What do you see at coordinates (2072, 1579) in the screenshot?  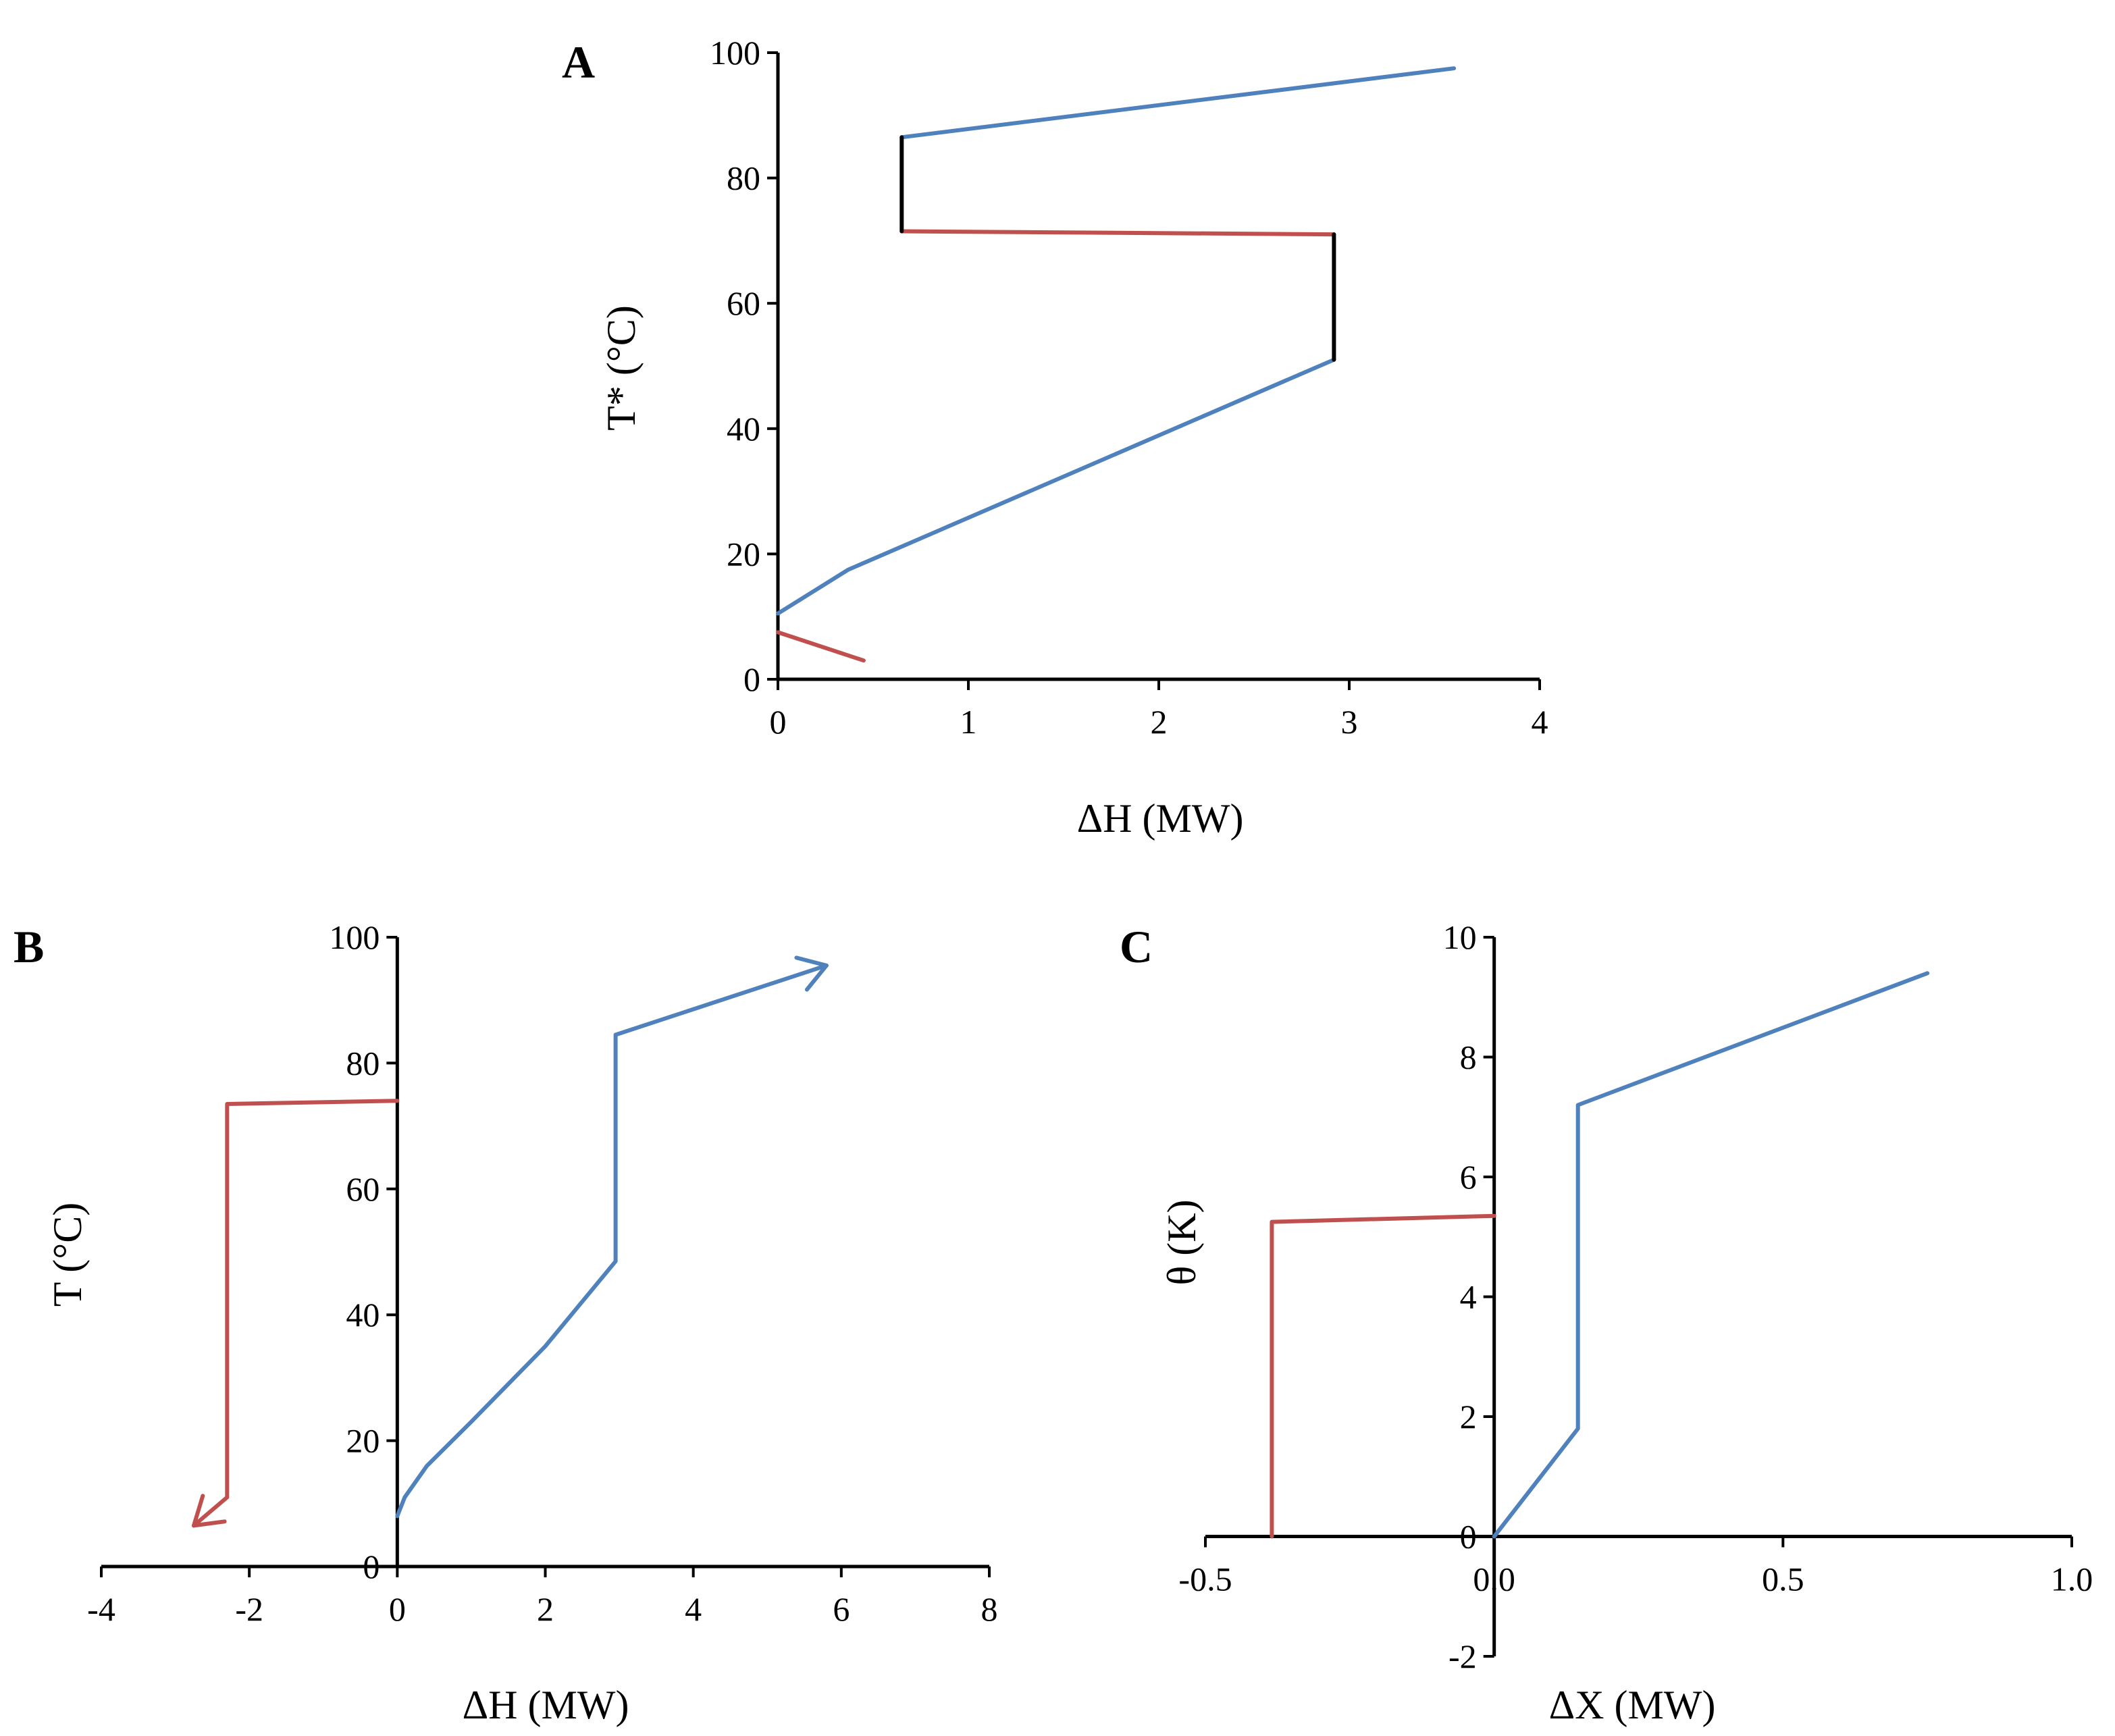 I see `panel-c-x-tick-label: 1.0` at bounding box center [2072, 1579].